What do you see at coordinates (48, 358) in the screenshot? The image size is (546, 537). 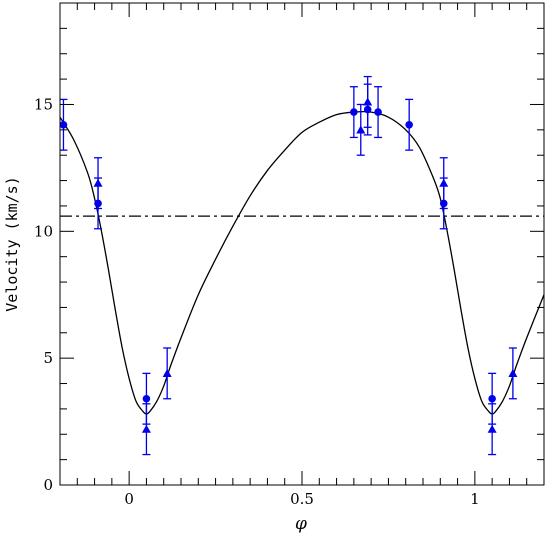 I see `y-tick-label: 5` at bounding box center [48, 358].